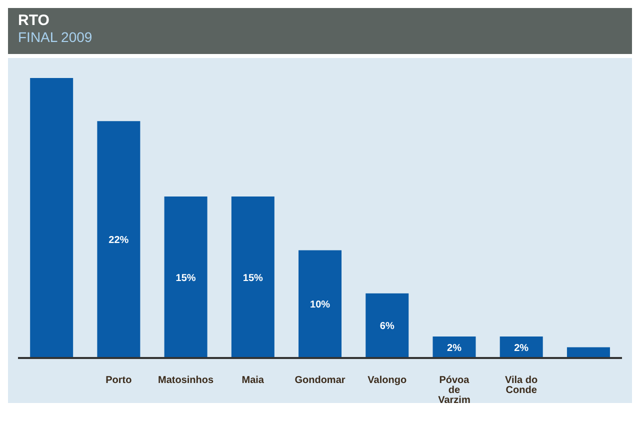 The height and width of the screenshot is (426, 640). Describe the element at coordinates (56, 37) in the screenshot. I see `chart-subtitle: FINAL 2009` at that location.